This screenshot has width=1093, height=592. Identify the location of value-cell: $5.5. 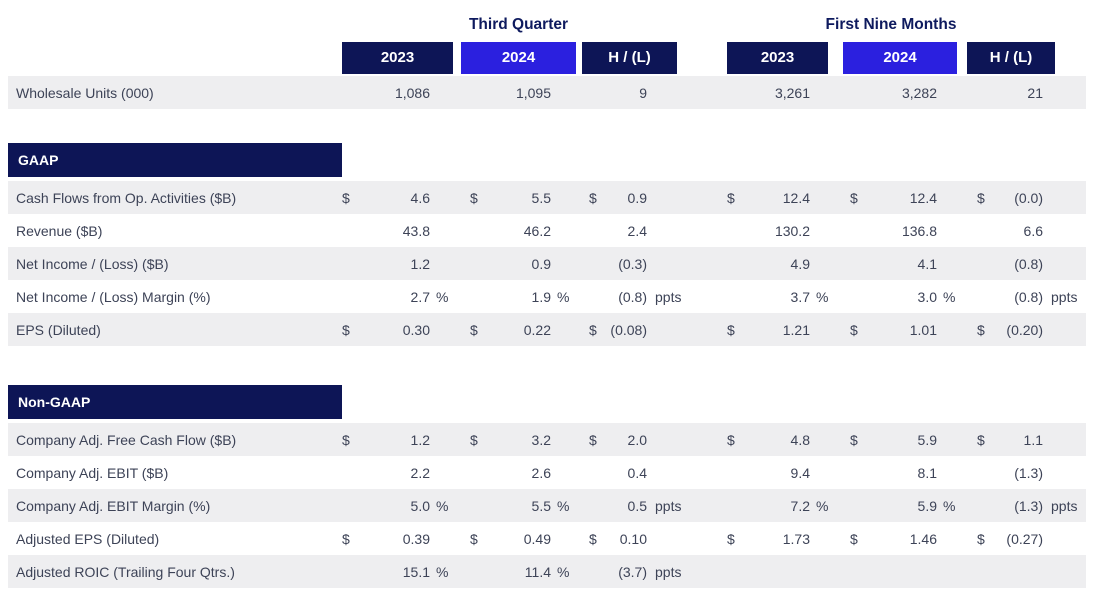
(521, 198).